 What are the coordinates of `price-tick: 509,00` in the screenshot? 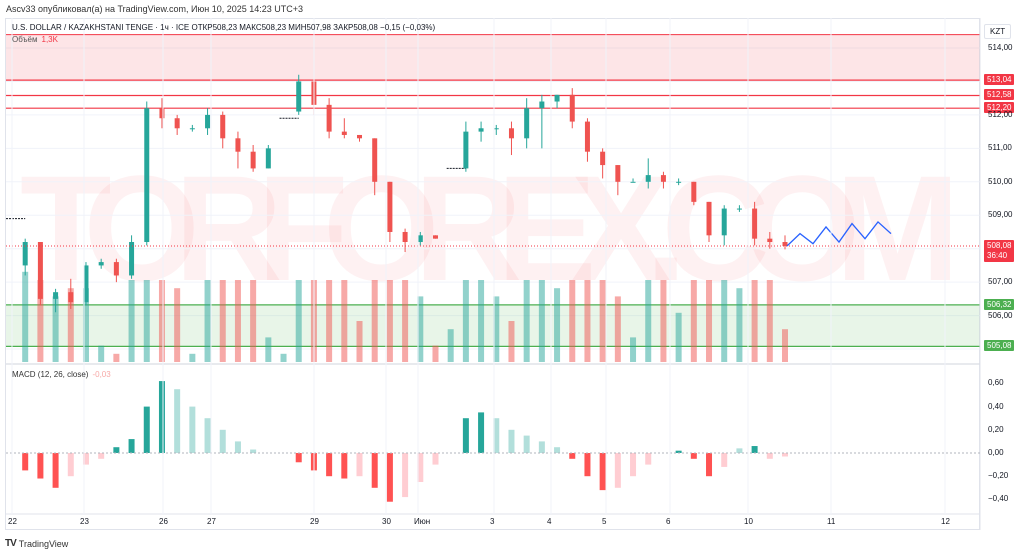 It's located at (1000, 215).